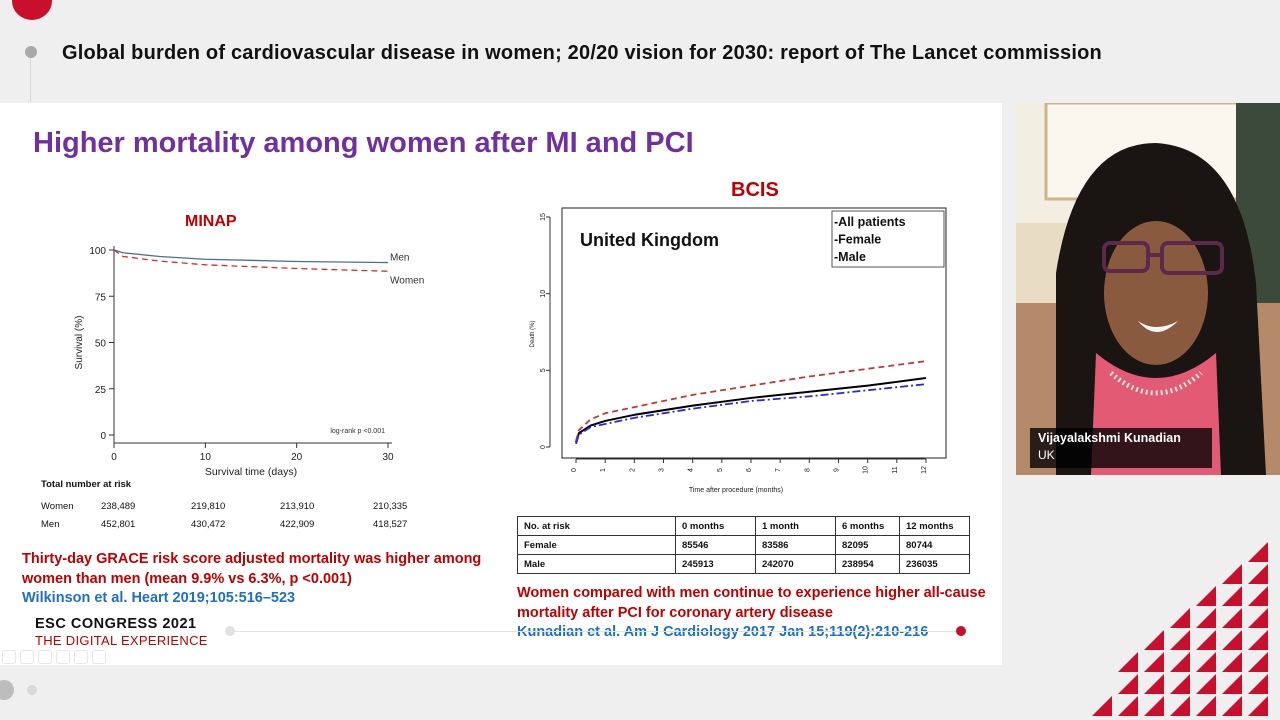 This screenshot has height=720, width=1280. What do you see at coordinates (924, 470) in the screenshot?
I see `x-tick-label: 12` at bounding box center [924, 470].